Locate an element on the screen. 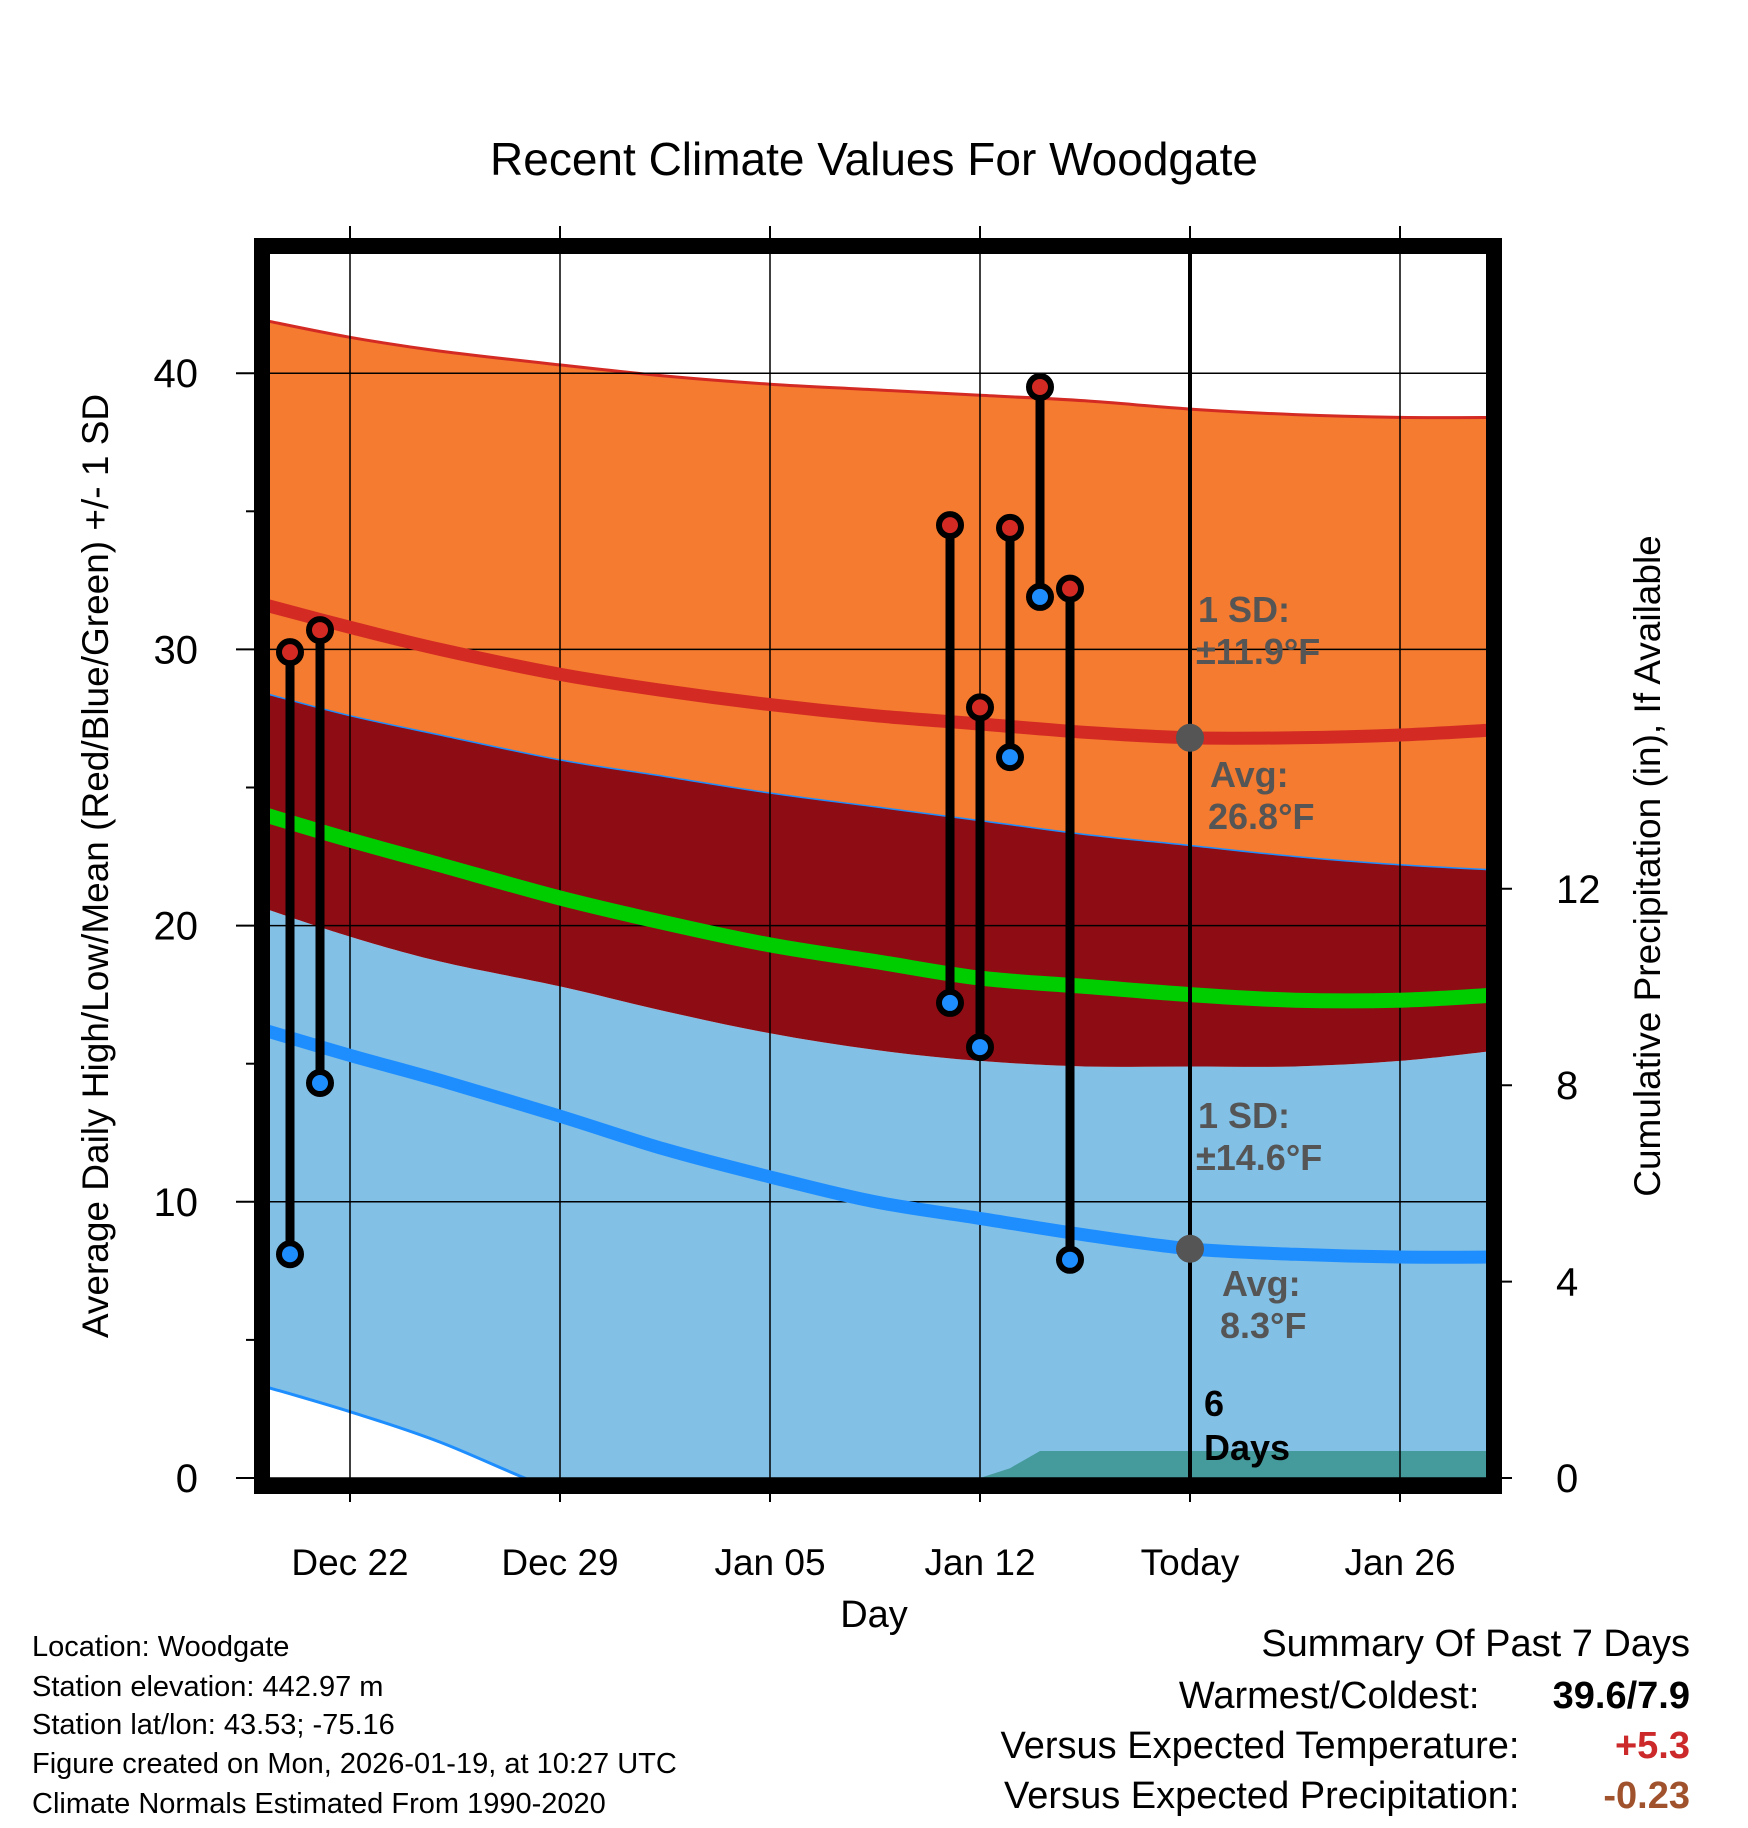 The image size is (1748, 1828). low-avg-value: 8.3°F is located at coordinates (1263, 1325).